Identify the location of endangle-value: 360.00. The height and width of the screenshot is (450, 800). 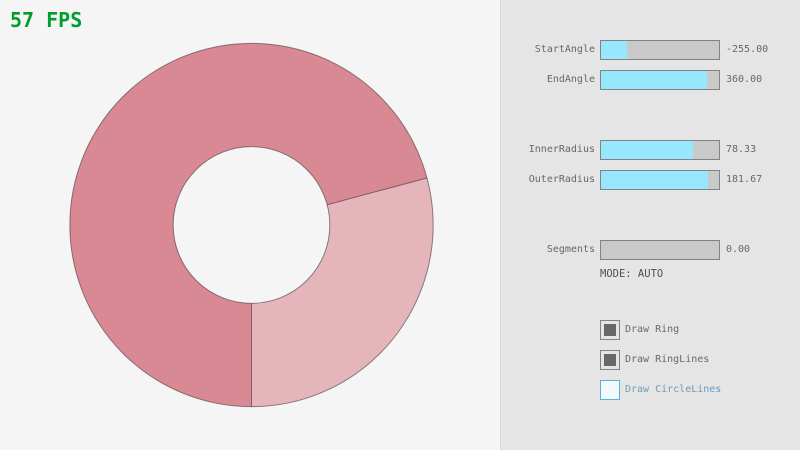
(744, 79).